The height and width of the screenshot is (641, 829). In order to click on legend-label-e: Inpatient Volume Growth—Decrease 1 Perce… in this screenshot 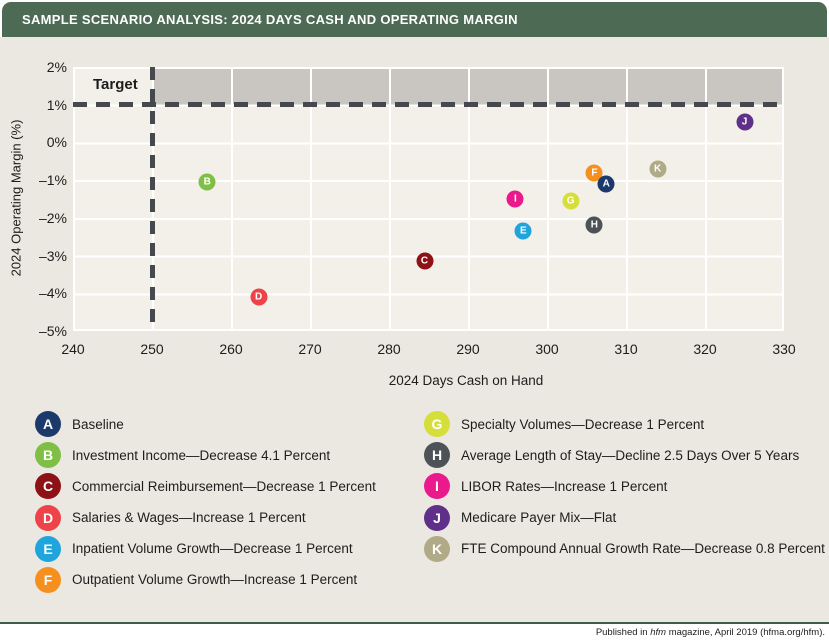, I will do `click(212, 549)`.